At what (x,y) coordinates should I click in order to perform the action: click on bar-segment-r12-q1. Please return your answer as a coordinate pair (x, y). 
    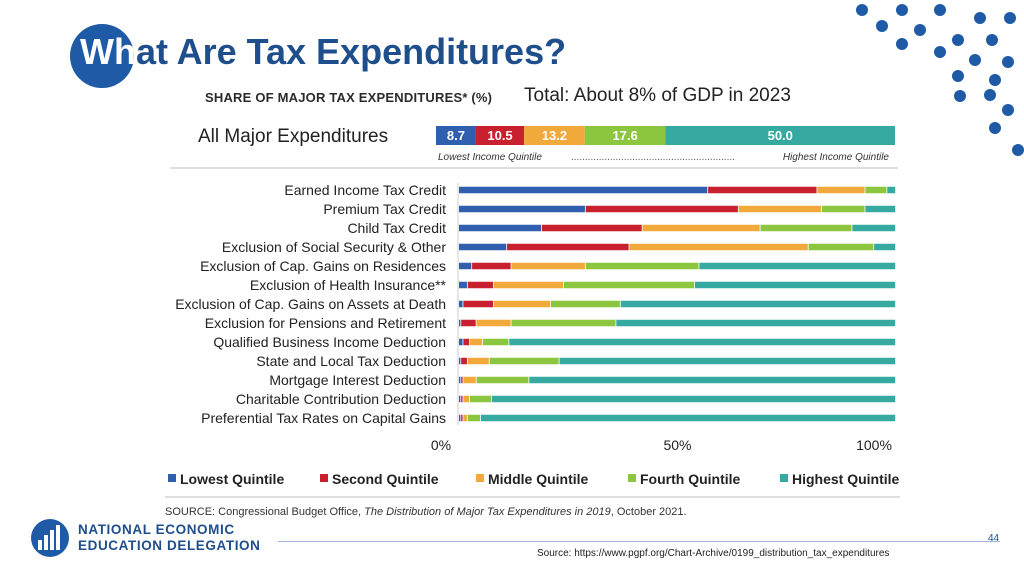
    Looking at the image, I should click on (460, 399).